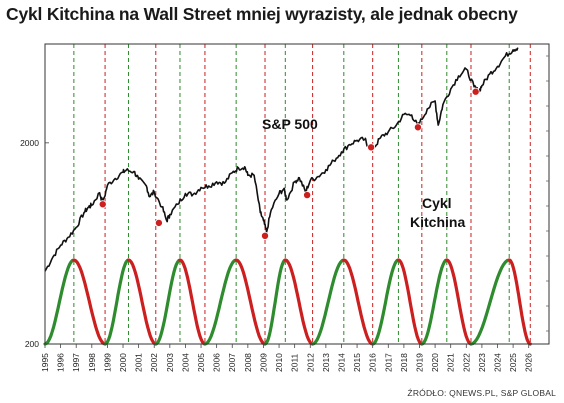  What do you see at coordinates (170, 362) in the screenshot?
I see `x-tick-label: 2003` at bounding box center [170, 362].